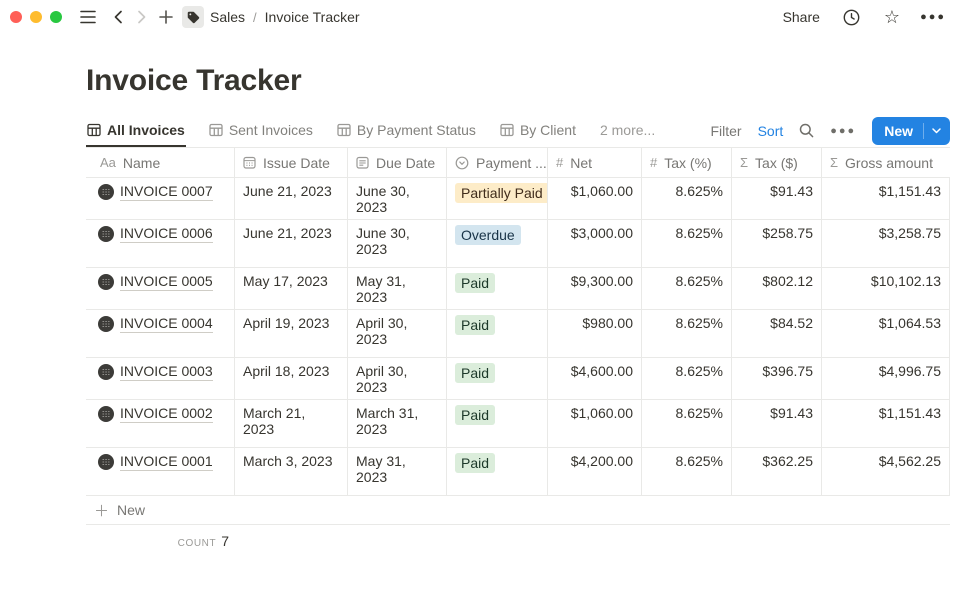  I want to click on add-row-button: ＋ New, so click(518, 510).